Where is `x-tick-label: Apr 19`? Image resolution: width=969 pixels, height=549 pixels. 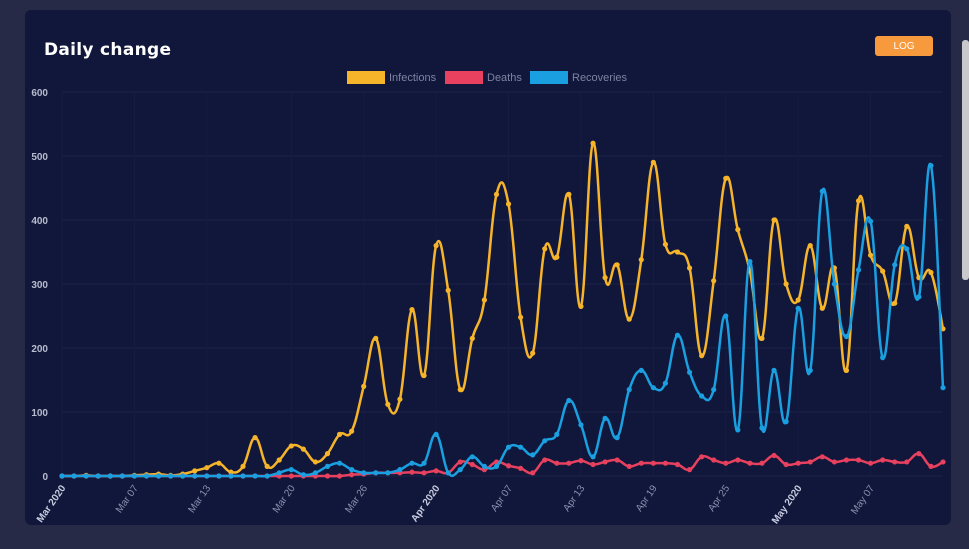
x-tick-label: Apr 19 is located at coordinates (647, 498).